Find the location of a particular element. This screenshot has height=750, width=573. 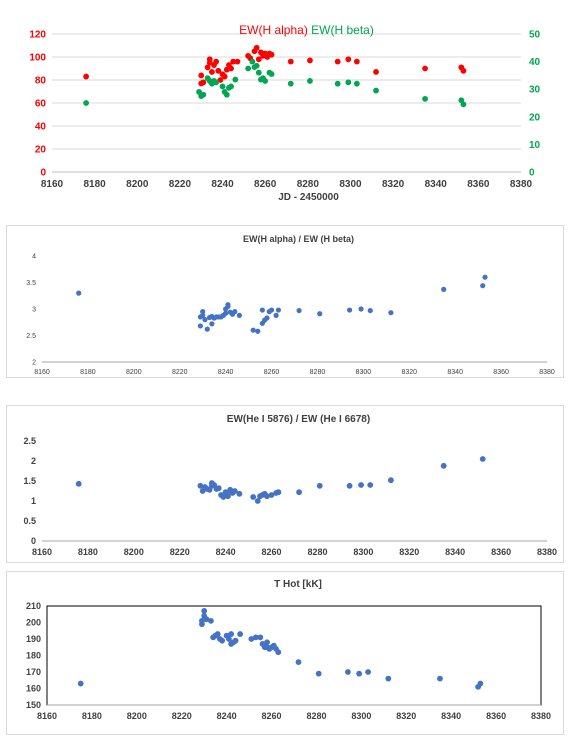

y-tick-label: 180 is located at coordinates (33, 656).